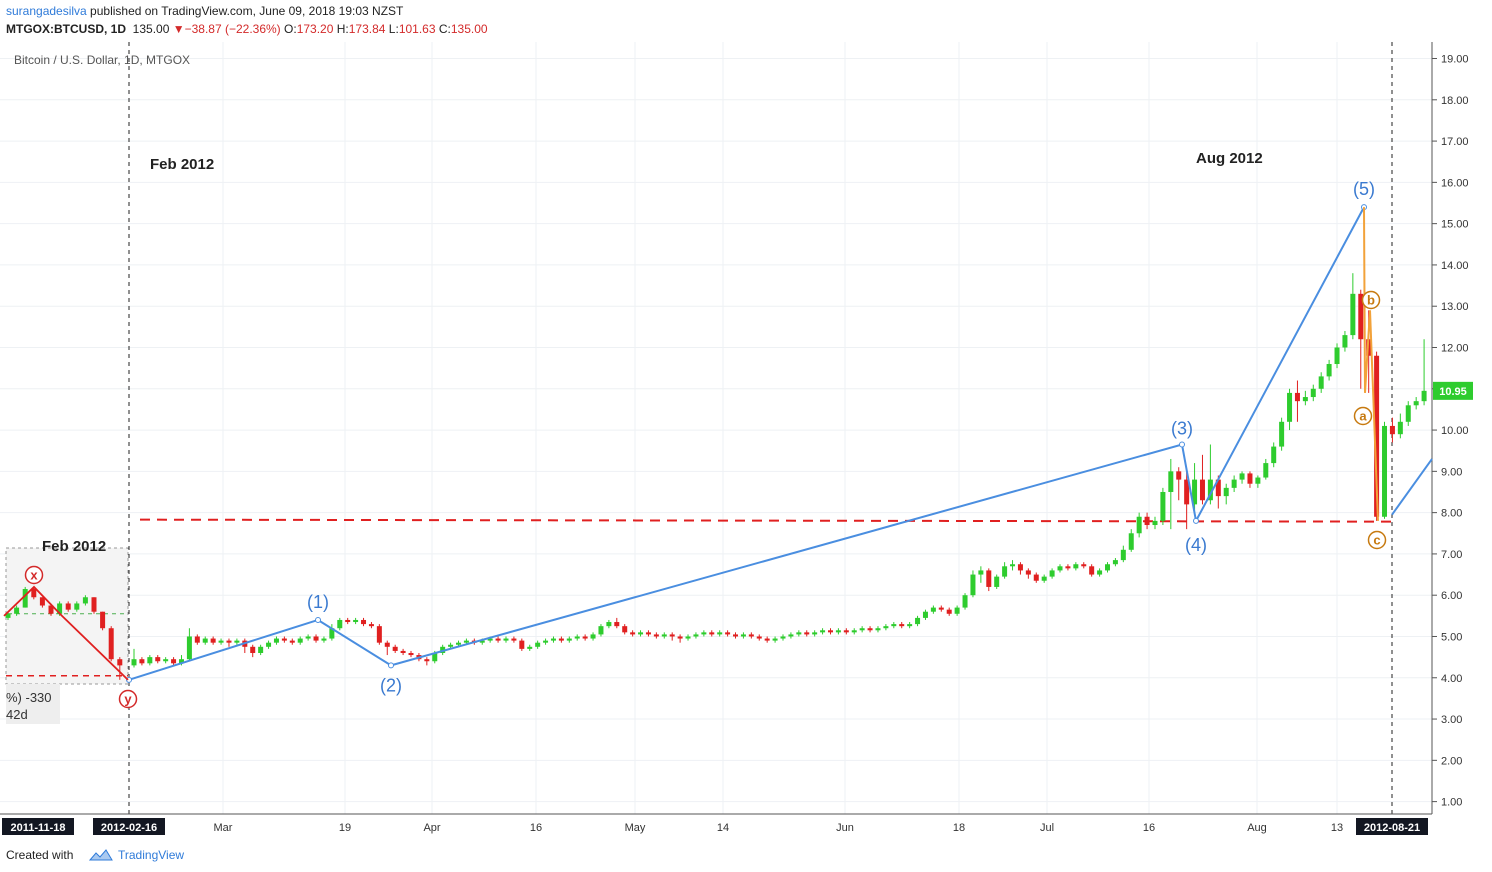 This screenshot has width=1492, height=872. I want to click on support-level-line, so click(767, 520).